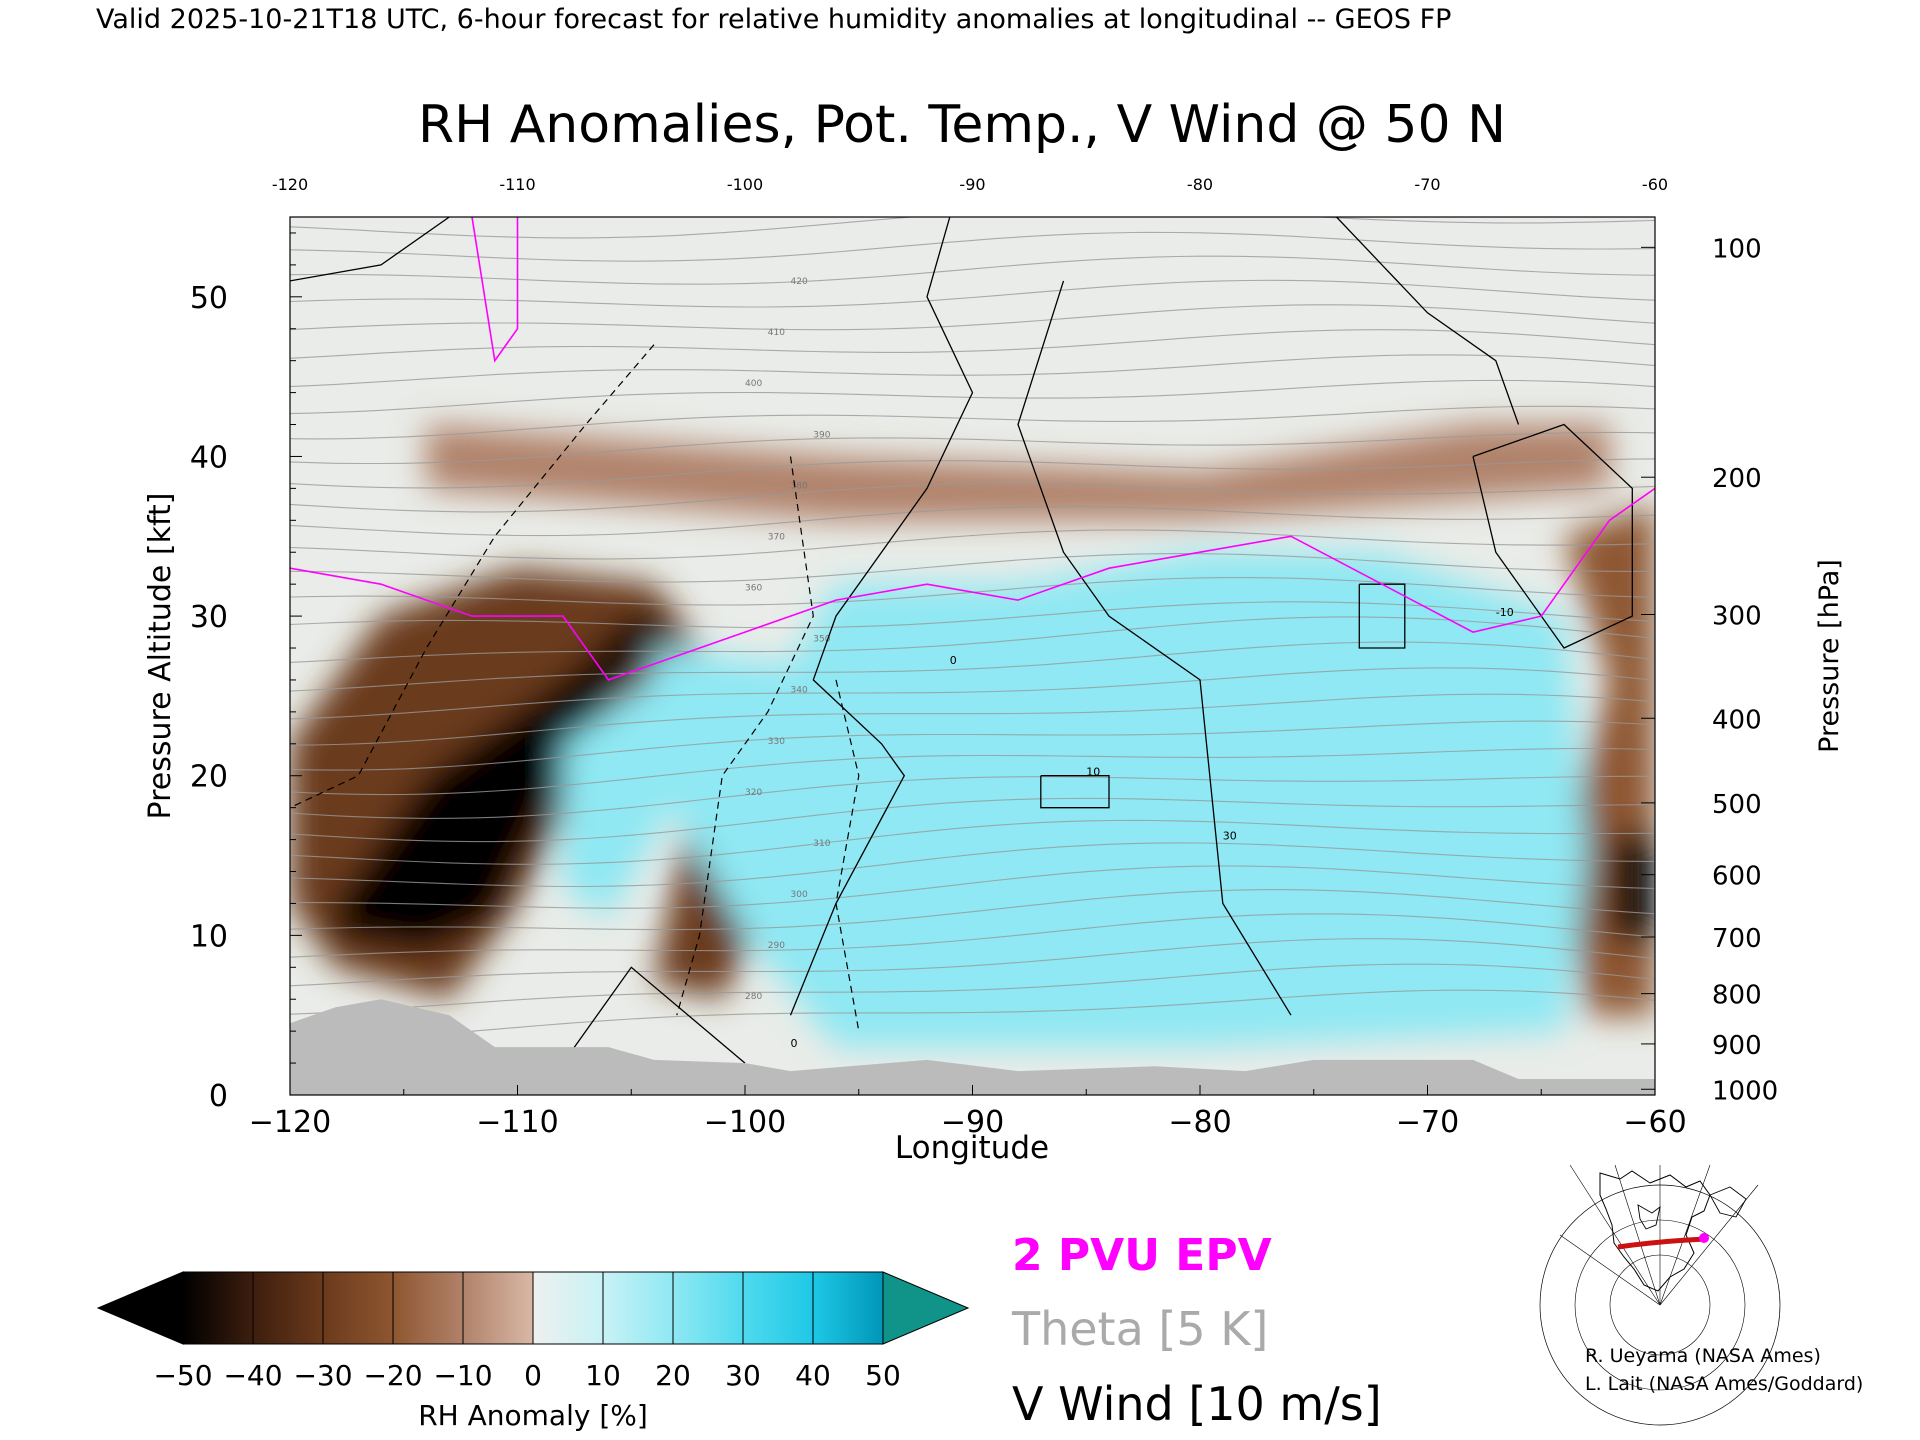 This screenshot has height=1440, width=1920. What do you see at coordinates (776, 946) in the screenshot?
I see `theta-label: 290` at bounding box center [776, 946].